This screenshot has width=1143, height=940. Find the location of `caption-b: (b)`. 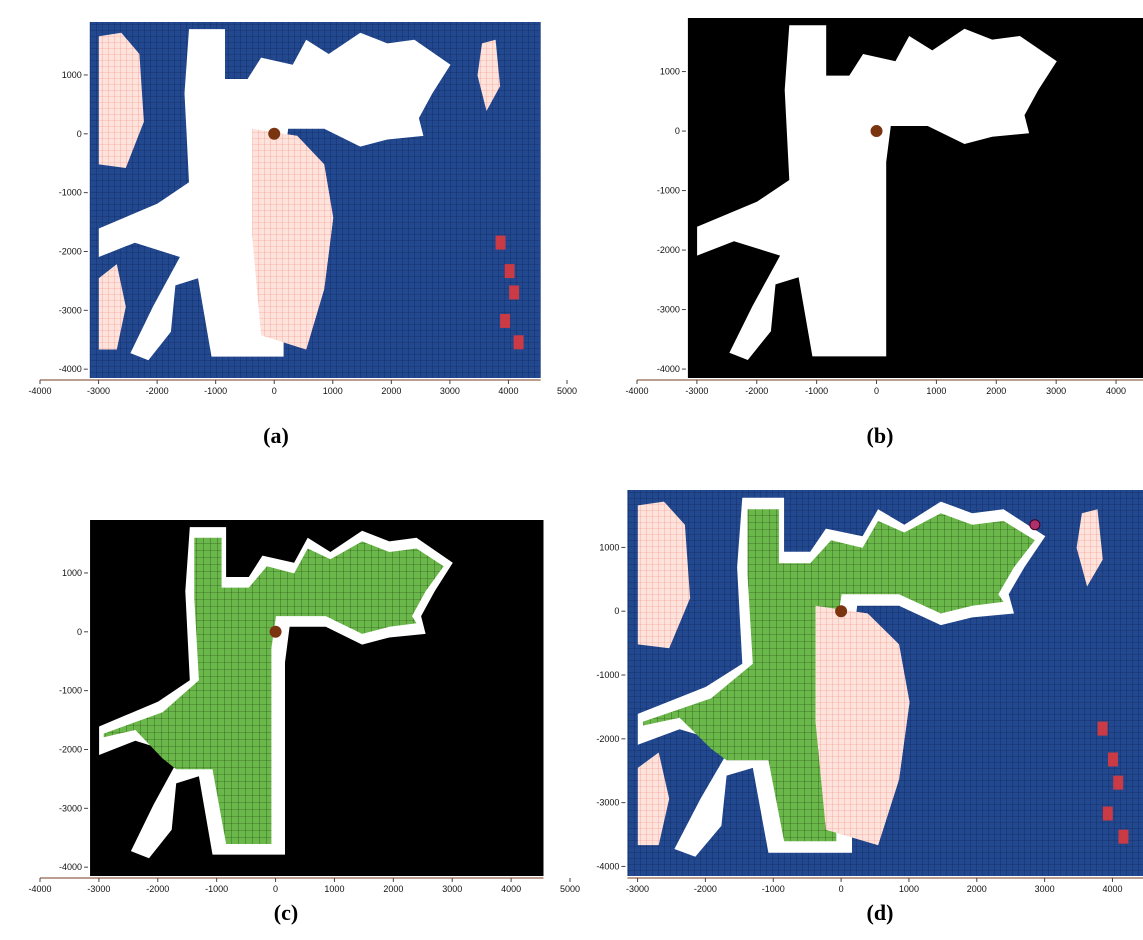

caption-b: (b) is located at coordinates (880, 435).